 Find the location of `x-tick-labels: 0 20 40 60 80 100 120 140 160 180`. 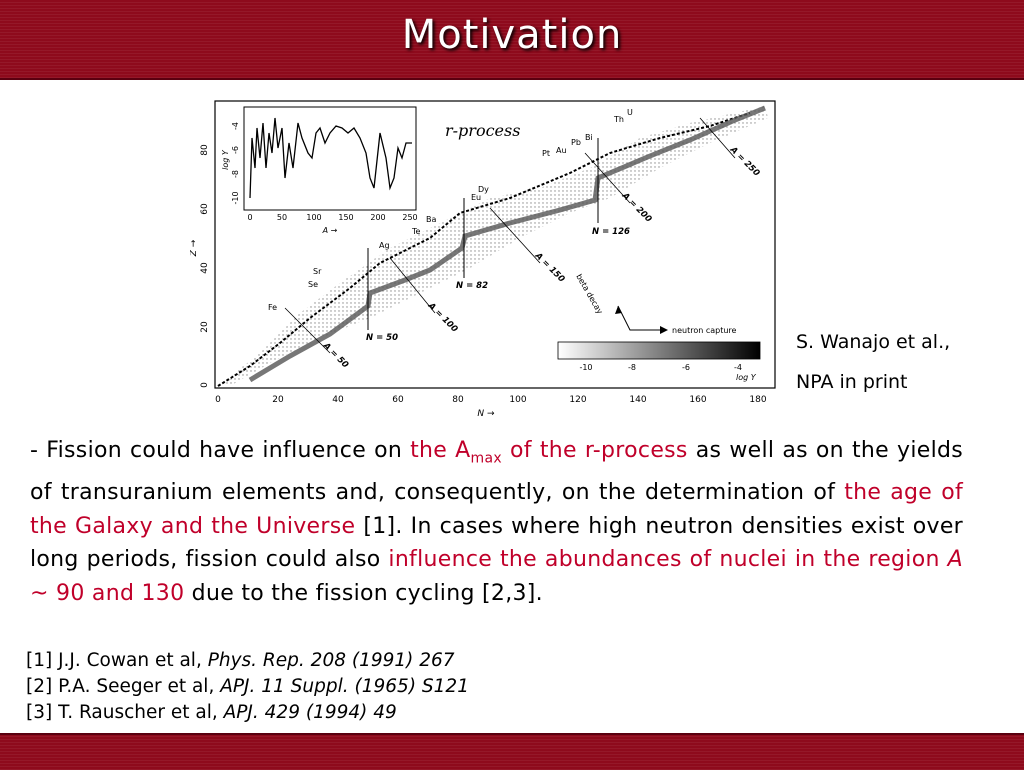

x-tick-labels: 0 20 40 60 80 100 120 140 160 180 is located at coordinates (491, 400).